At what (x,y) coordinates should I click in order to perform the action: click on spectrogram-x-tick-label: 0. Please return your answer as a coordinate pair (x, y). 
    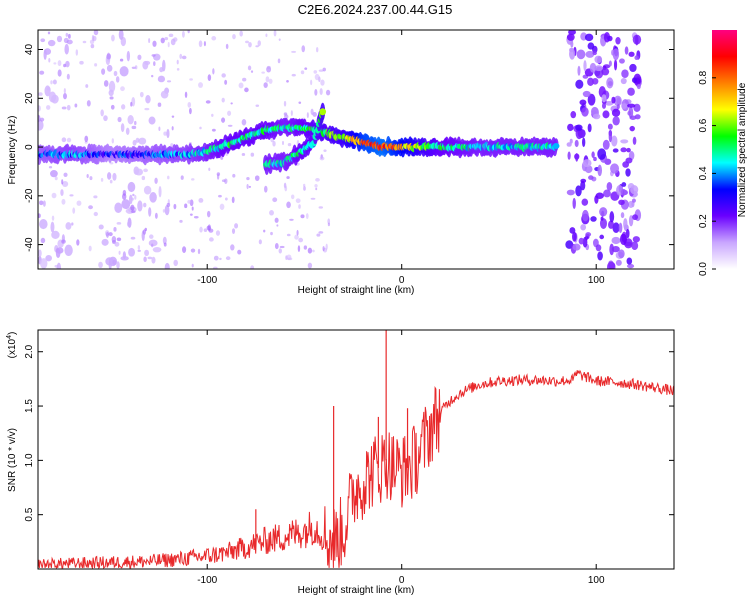
    Looking at the image, I should click on (402, 280).